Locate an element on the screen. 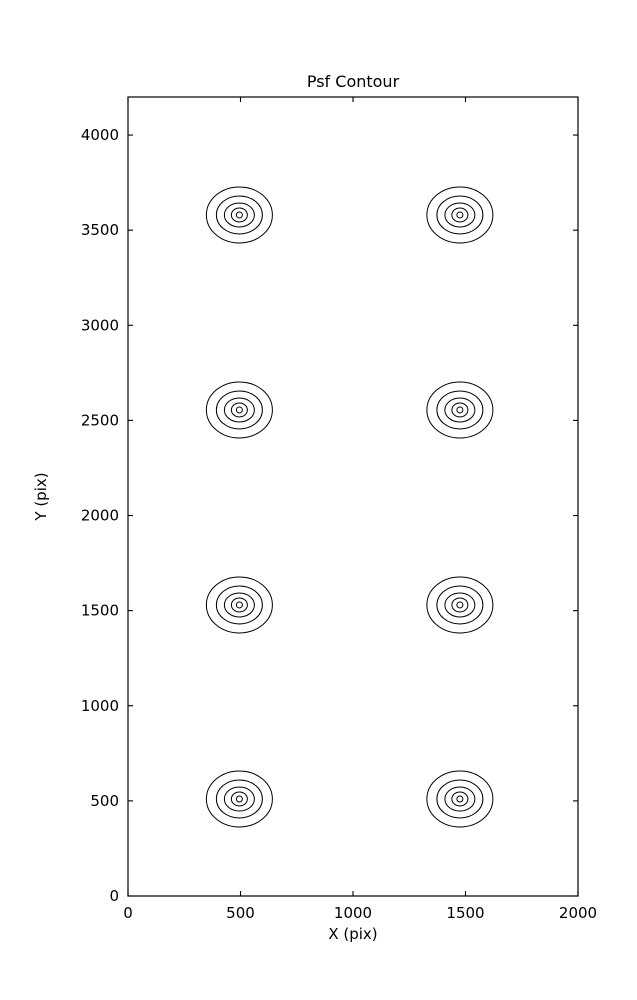  y-axis-label: Y (pix) is located at coordinates (41, 496).